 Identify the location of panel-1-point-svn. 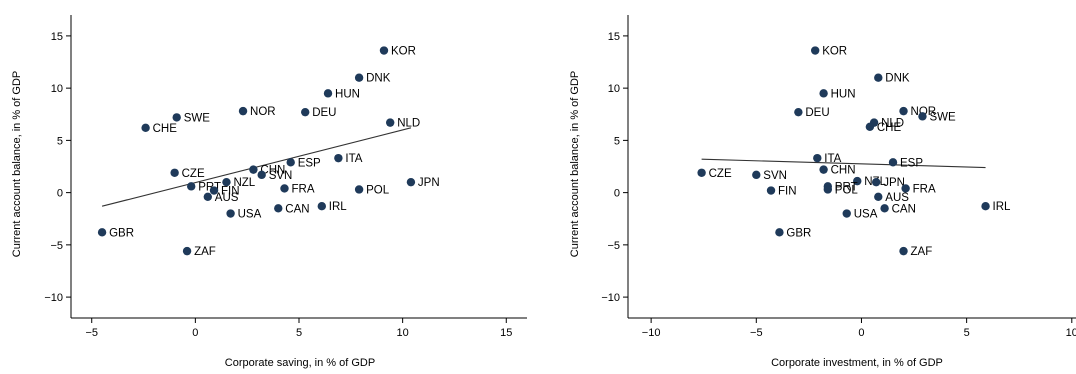
(261, 175).